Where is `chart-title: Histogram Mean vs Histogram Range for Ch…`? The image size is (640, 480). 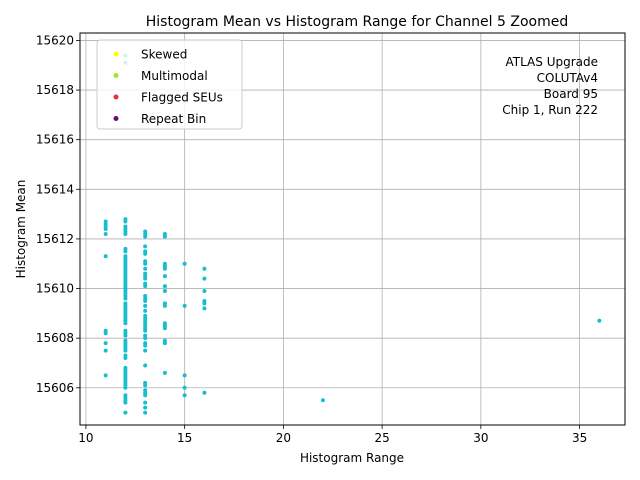
chart-title: Histogram Mean vs Histogram Range for Ch… is located at coordinates (357, 22).